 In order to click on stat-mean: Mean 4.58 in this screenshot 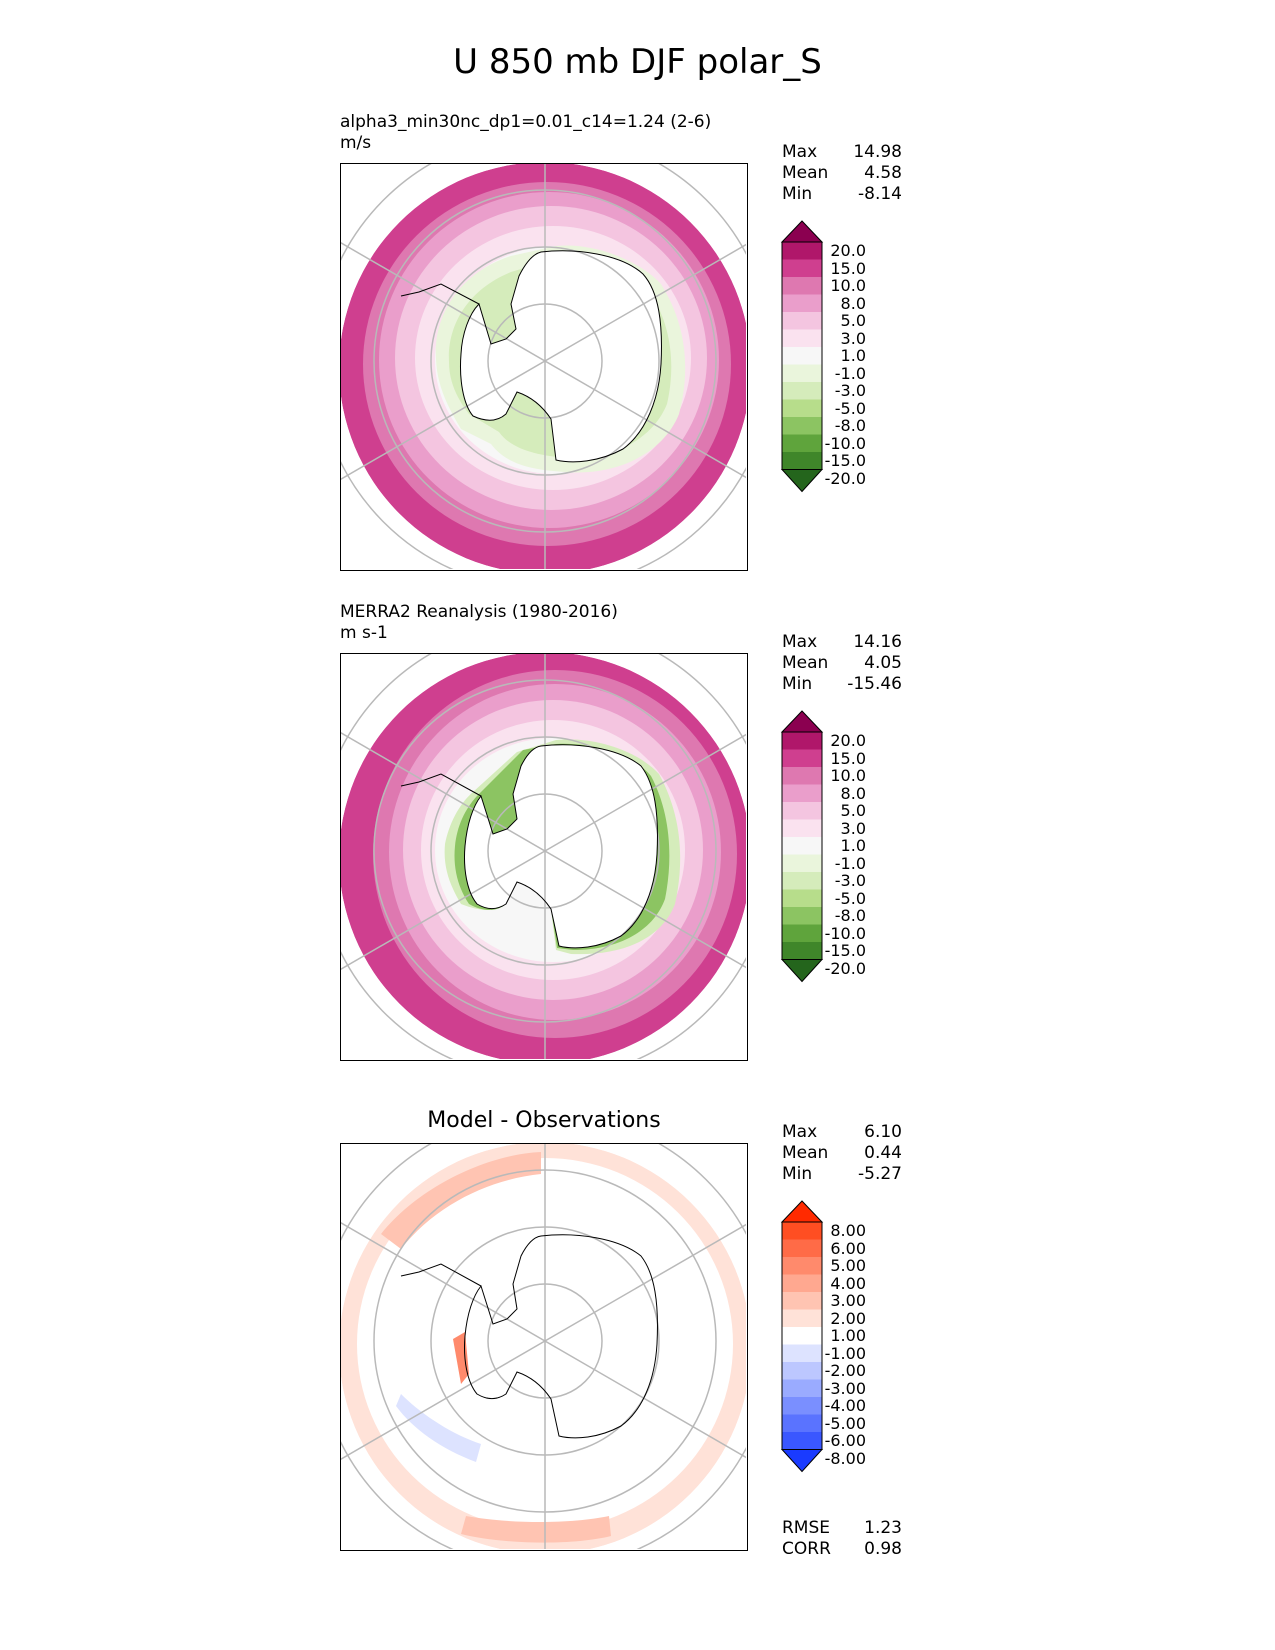, I will do `click(842, 173)`.